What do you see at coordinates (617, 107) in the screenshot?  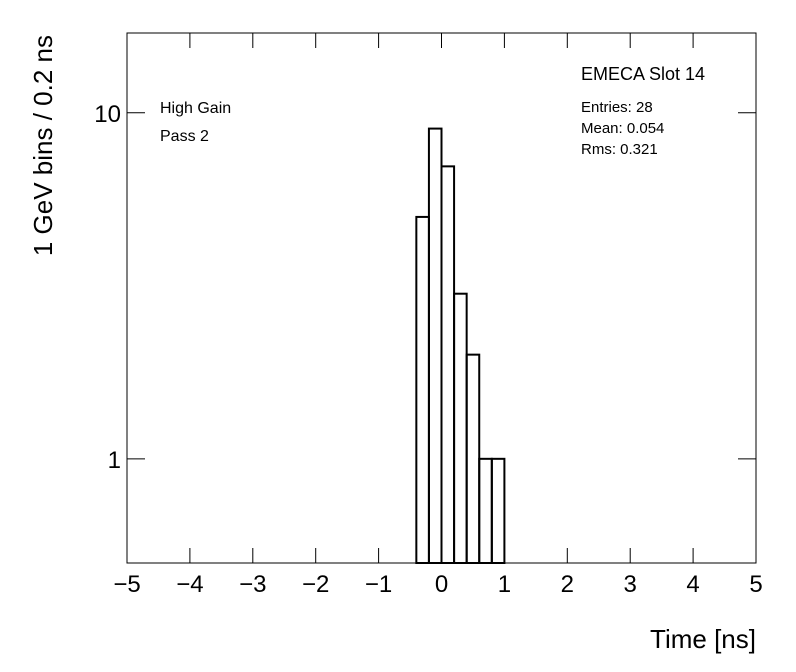 I see `stats-line: Entries: 28` at bounding box center [617, 107].